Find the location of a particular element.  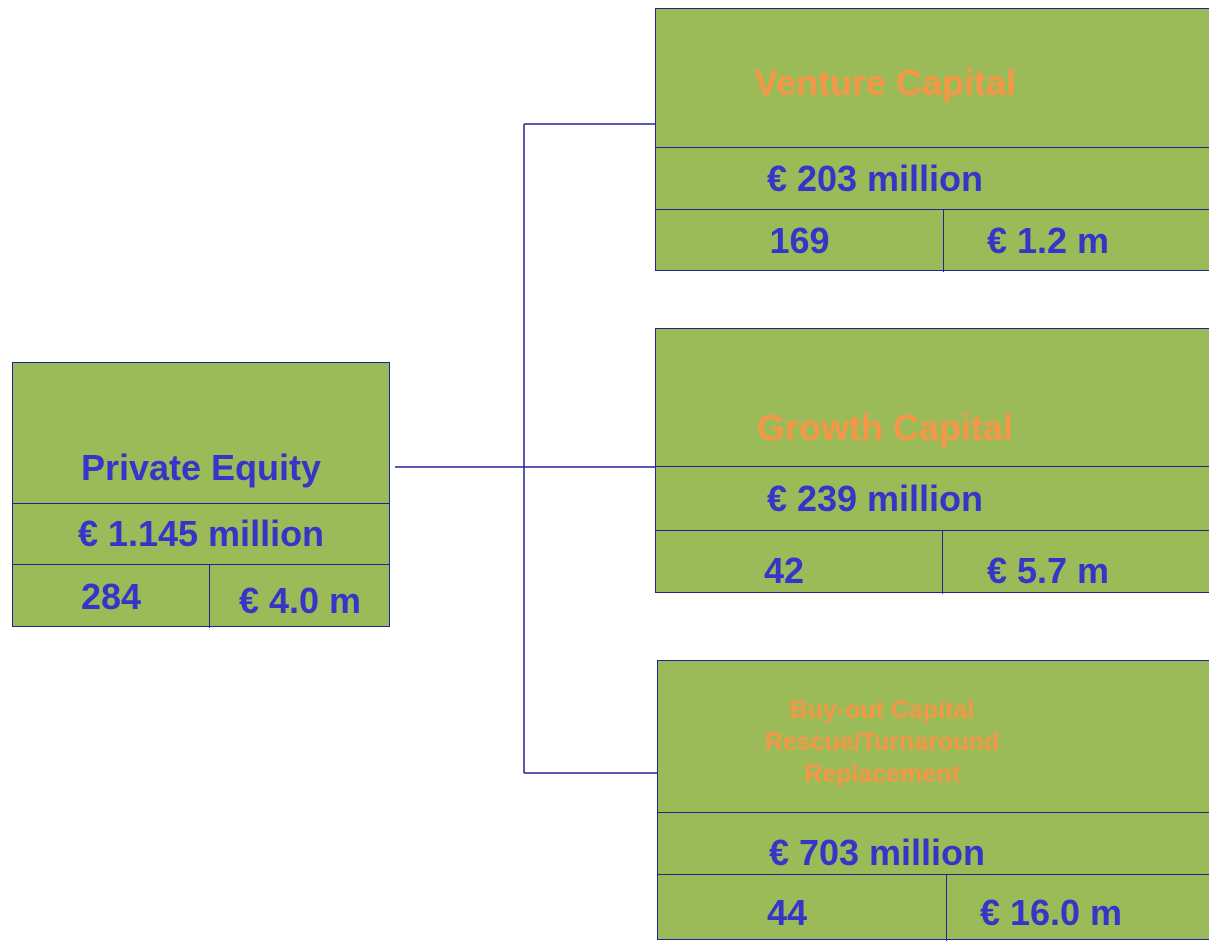

node-total: € 1.145 million is located at coordinates (201, 534).